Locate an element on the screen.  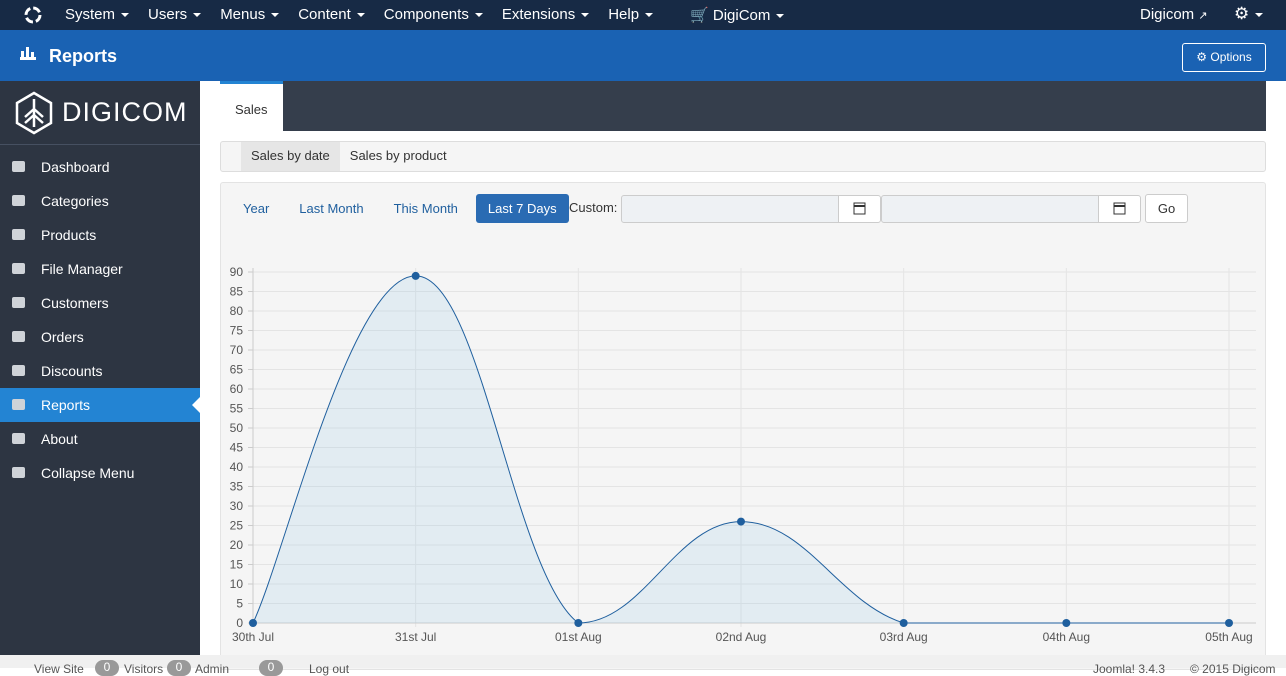
sidebar-label: Customers is located at coordinates (75, 303).